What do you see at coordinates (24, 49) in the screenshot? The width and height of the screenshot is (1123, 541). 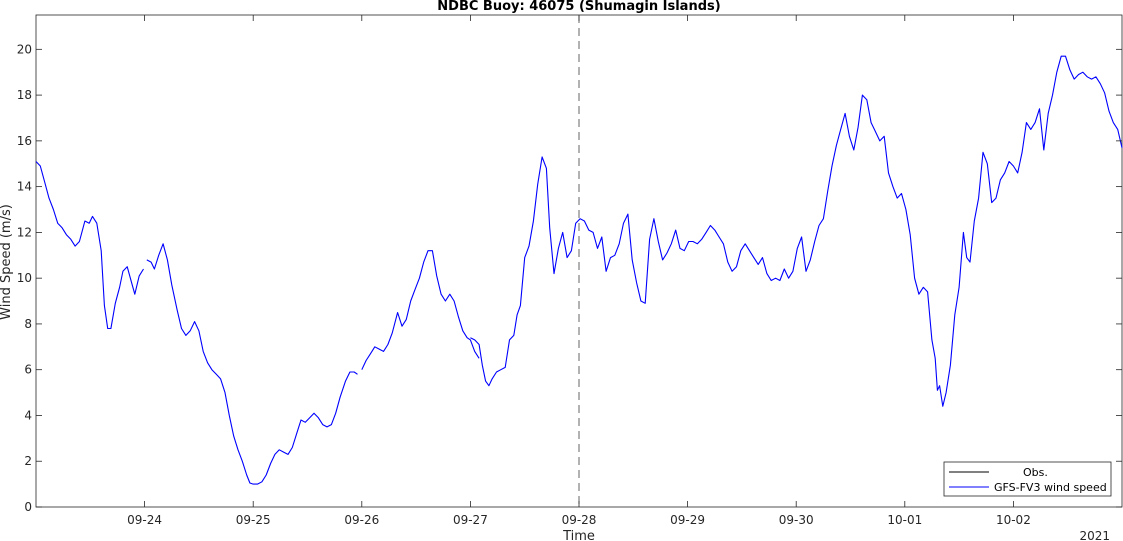 I see `y-tick-label: 20` at bounding box center [24, 49].